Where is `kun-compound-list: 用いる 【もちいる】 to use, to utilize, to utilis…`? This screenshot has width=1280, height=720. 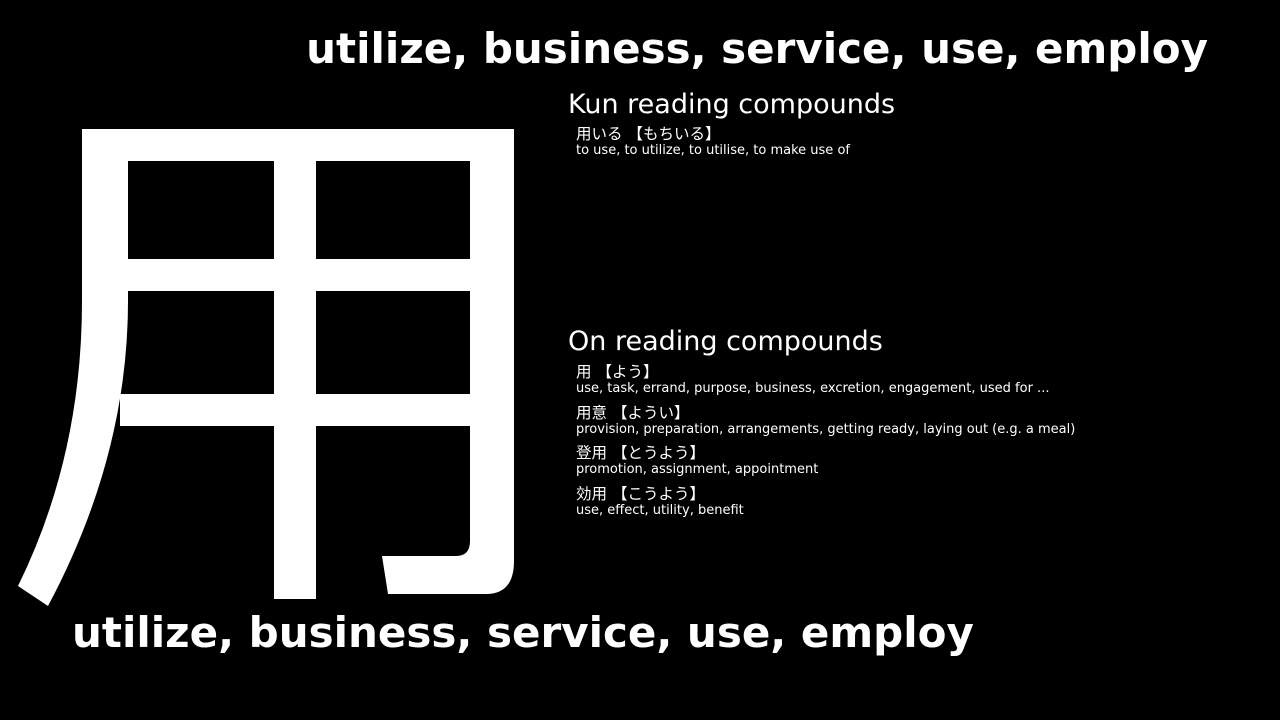
kun-compound-list: 用いる 【もちいる】 to use, to utilize, to utilis… is located at coordinates (713, 145).